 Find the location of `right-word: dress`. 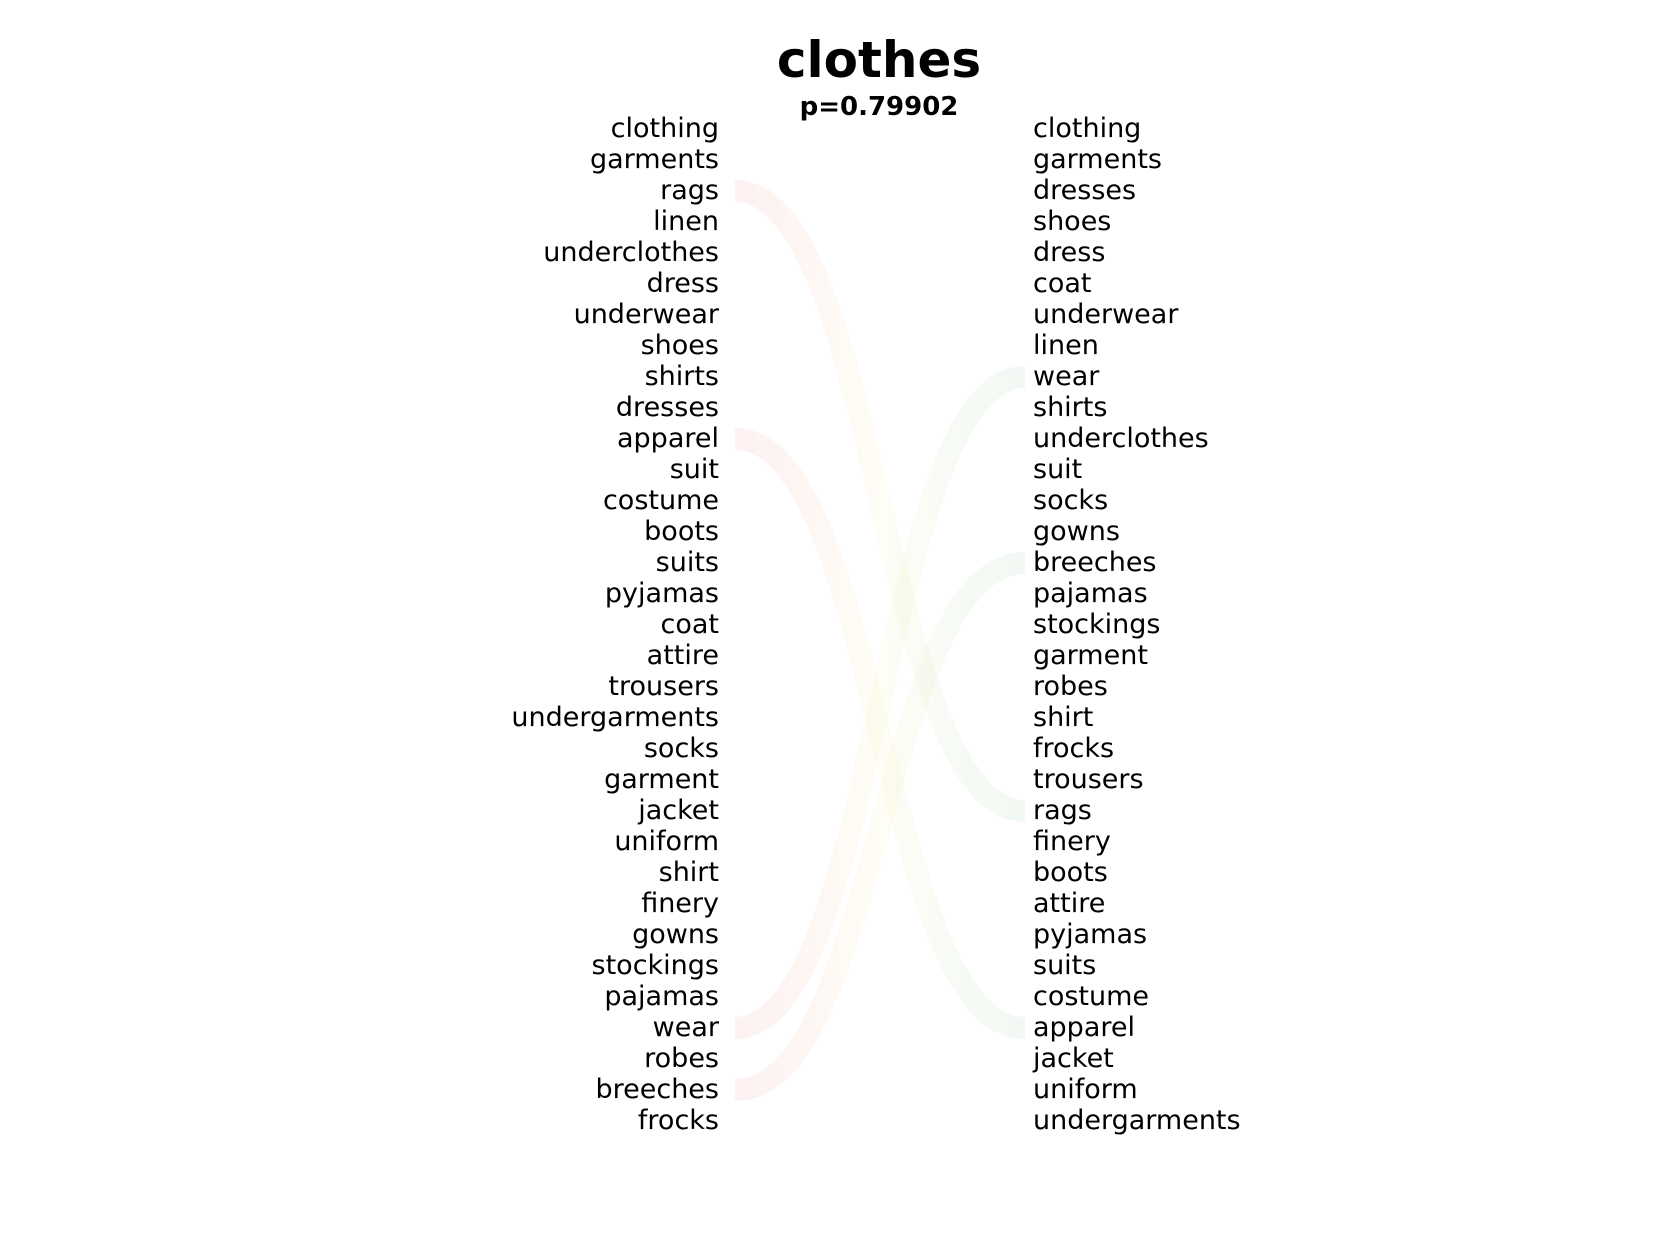

right-word: dress is located at coordinates (1069, 252).